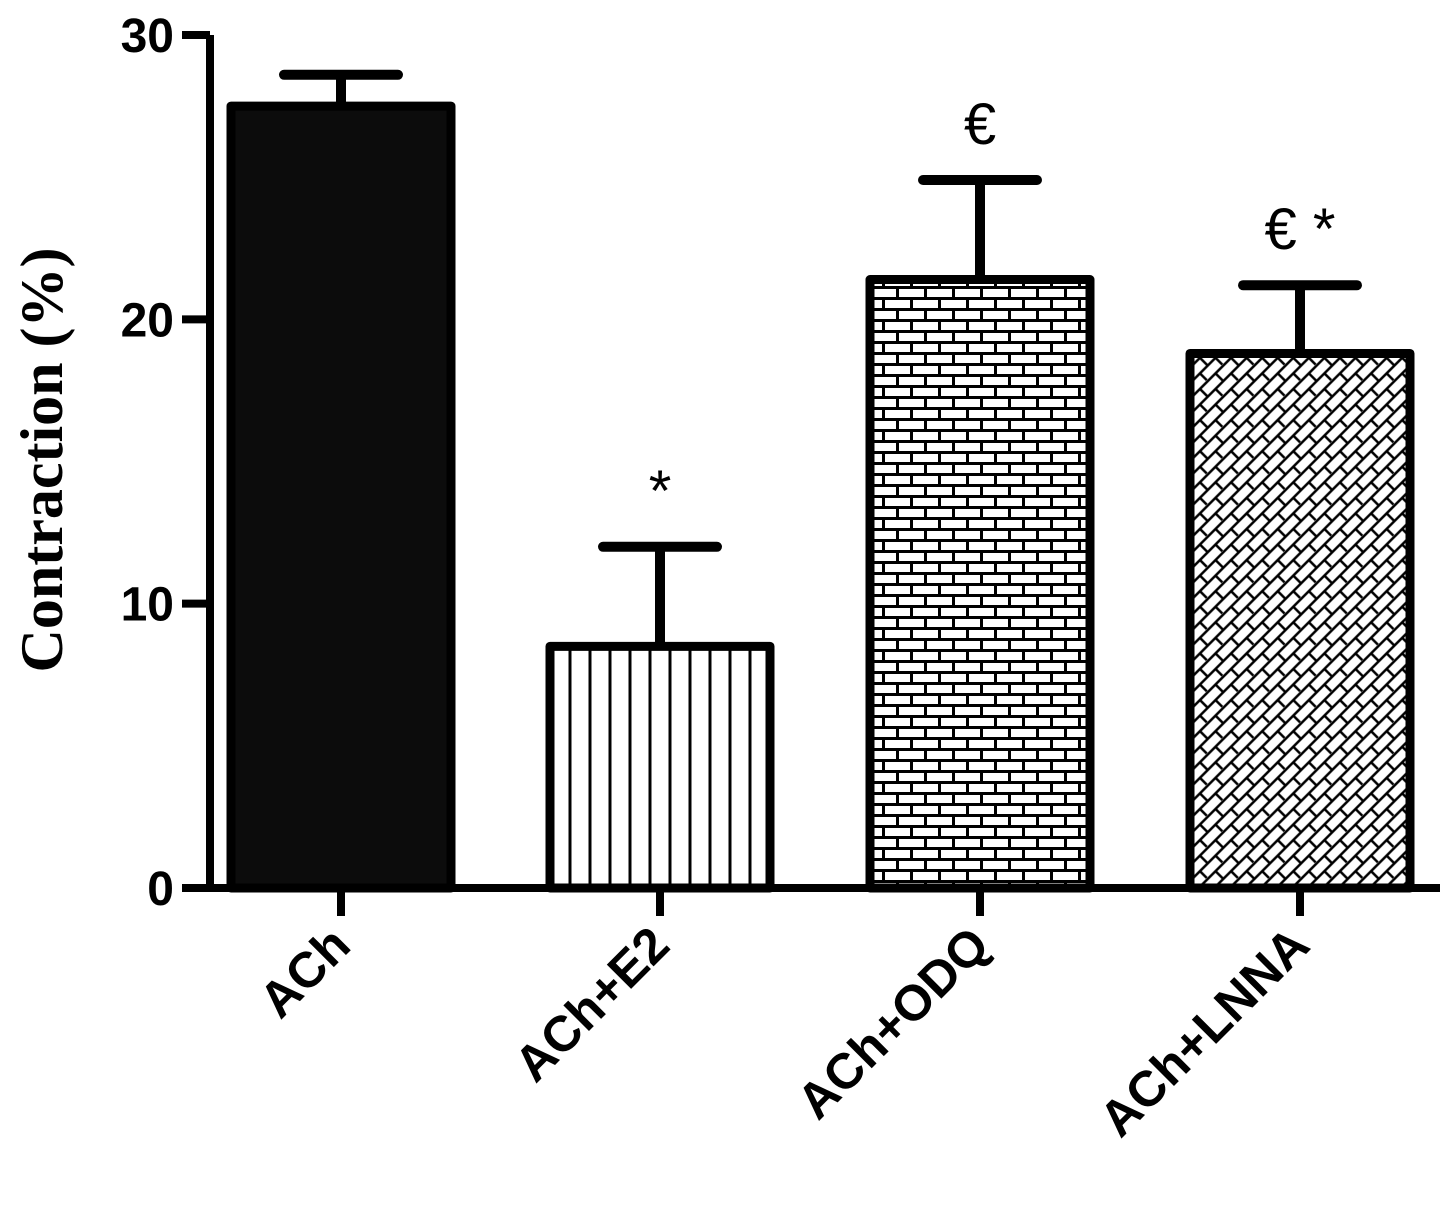  Describe the element at coordinates (592, 1004) in the screenshot. I see `x-tick-label: ACh+E2` at that location.